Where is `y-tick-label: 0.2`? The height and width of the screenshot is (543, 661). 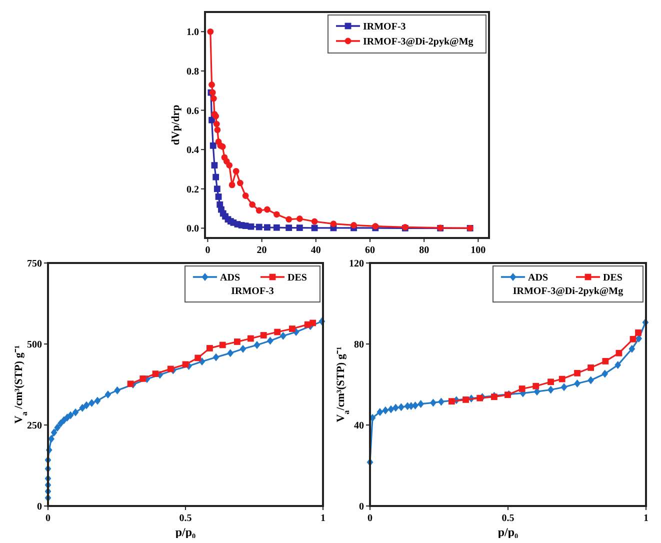 y-tick-label: 0.2 is located at coordinates (192, 190).